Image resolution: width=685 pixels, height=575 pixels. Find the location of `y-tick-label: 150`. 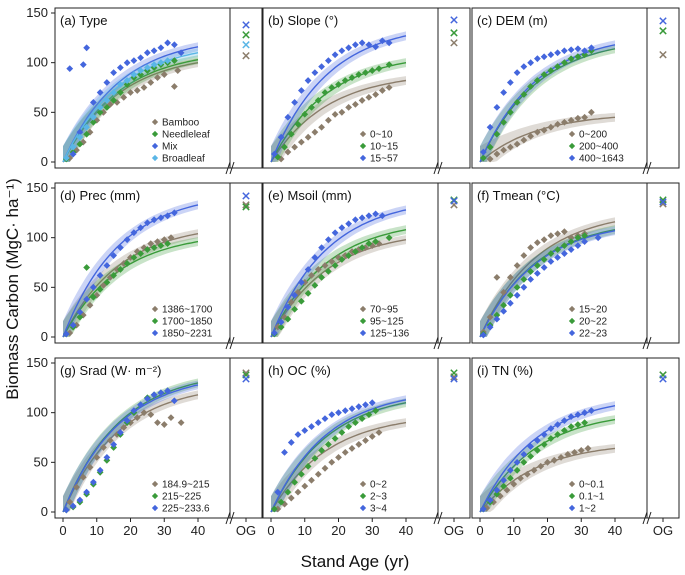

y-tick-label: 150 is located at coordinates (37, 12).